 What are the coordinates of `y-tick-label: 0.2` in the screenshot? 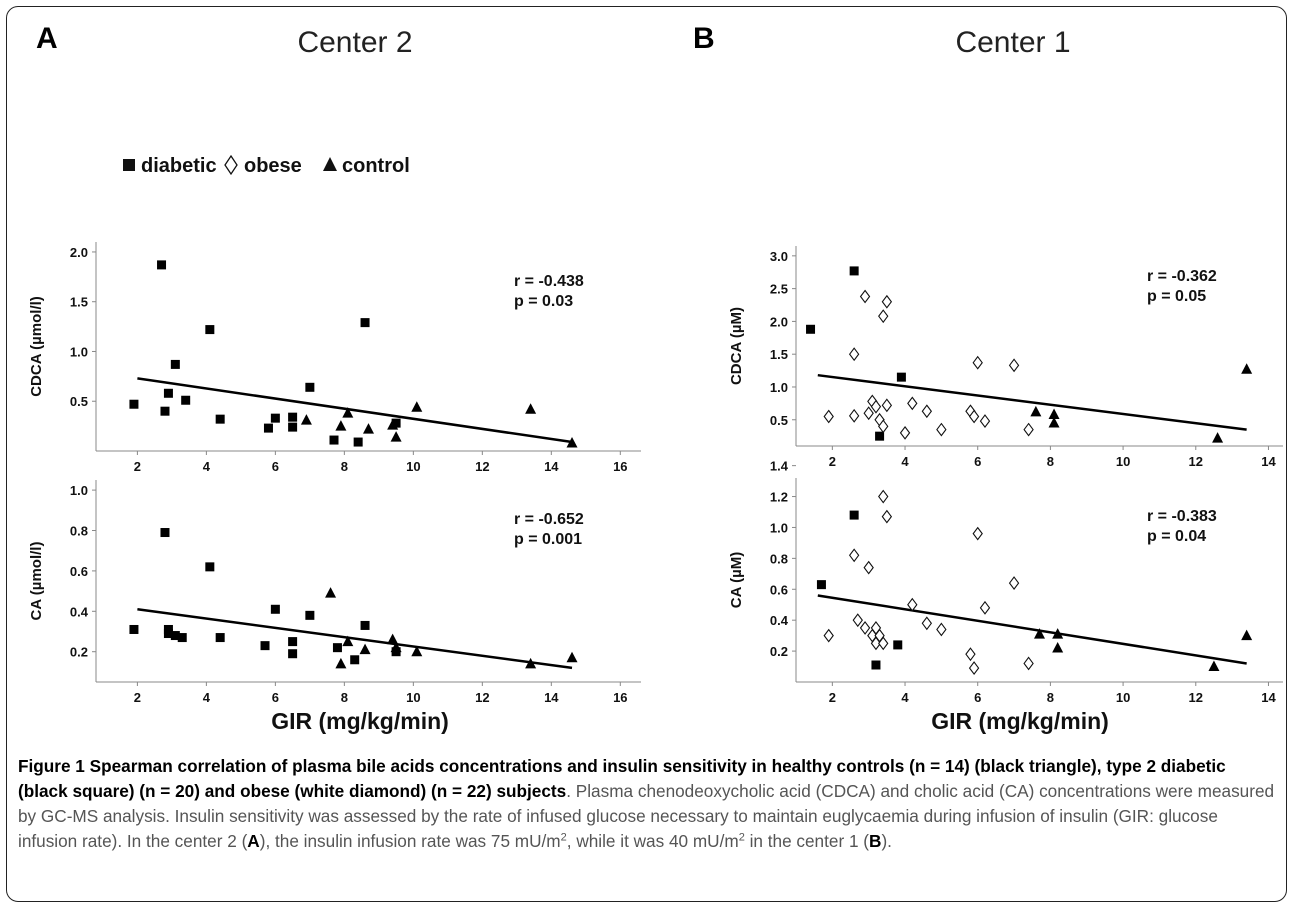 It's located at (79, 652).